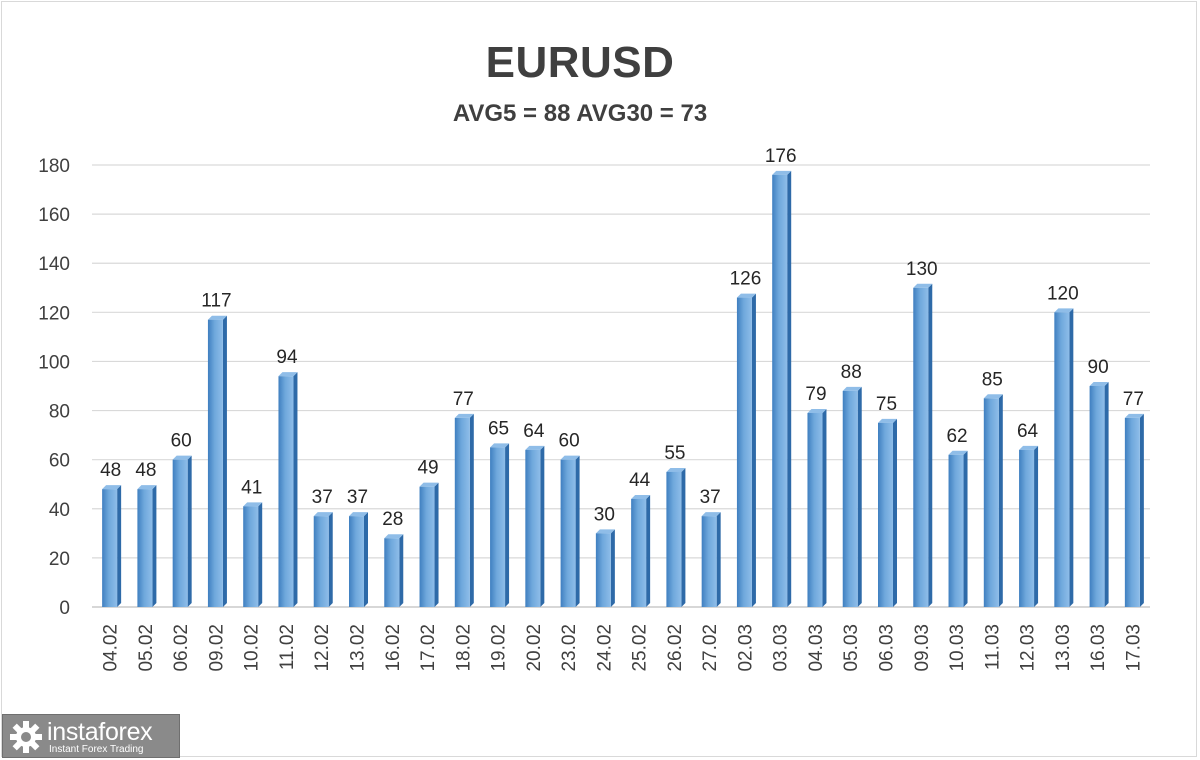 The image size is (1200, 760). What do you see at coordinates (287, 357) in the screenshot?
I see `data-label: 94` at bounding box center [287, 357].